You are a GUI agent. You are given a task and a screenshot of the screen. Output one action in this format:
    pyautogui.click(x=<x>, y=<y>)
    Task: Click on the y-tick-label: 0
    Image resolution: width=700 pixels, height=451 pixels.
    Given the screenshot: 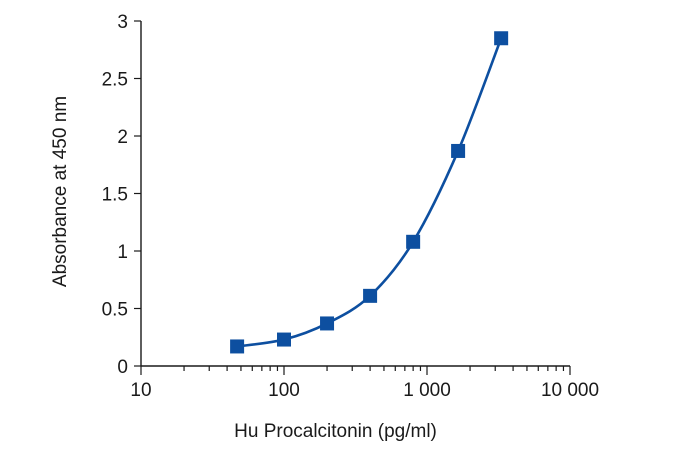 What is the action you would take?
    pyautogui.click(x=122, y=367)
    